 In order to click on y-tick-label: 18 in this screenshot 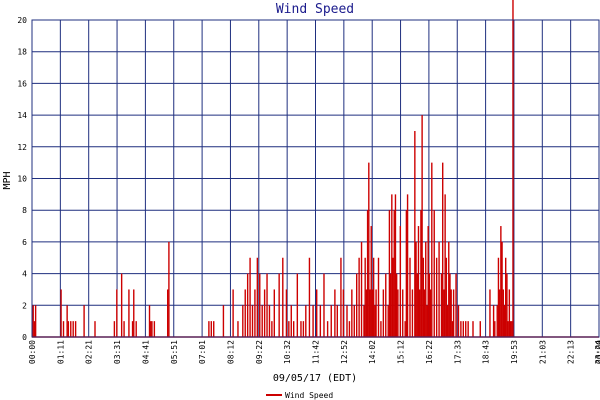, I will do `click(22, 52)`.